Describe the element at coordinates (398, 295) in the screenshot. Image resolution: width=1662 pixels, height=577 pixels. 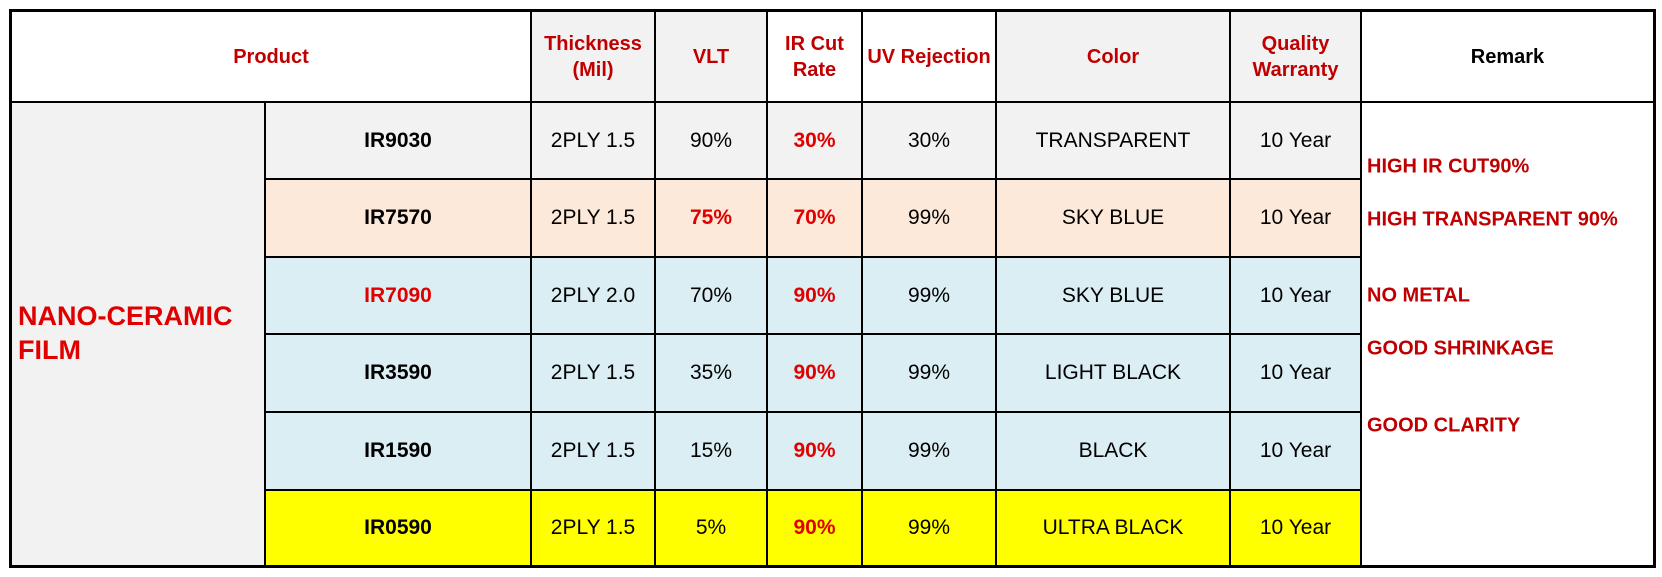
I see `product-cell: IR7090` at that location.